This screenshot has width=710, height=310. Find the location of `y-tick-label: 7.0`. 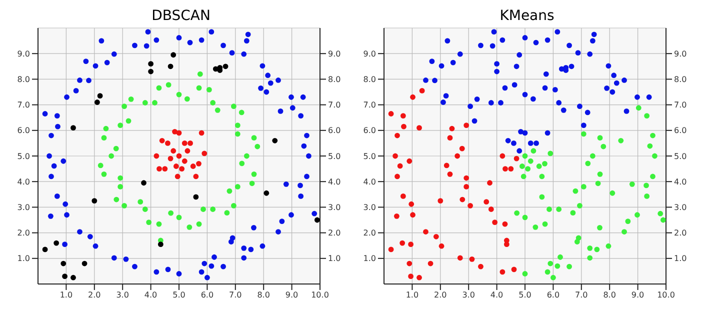

y-tick-label: 7.0 is located at coordinates (369, 105).